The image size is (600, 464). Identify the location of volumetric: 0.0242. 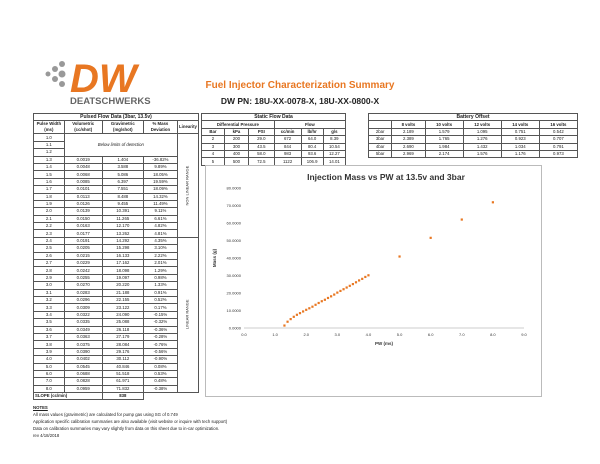
(83, 270).